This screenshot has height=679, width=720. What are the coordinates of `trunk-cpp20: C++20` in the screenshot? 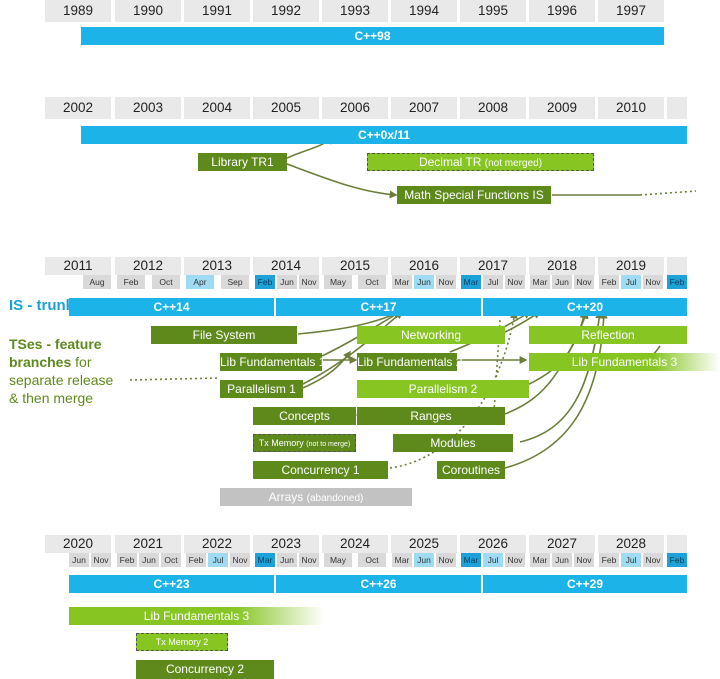 It's located at (585, 307).